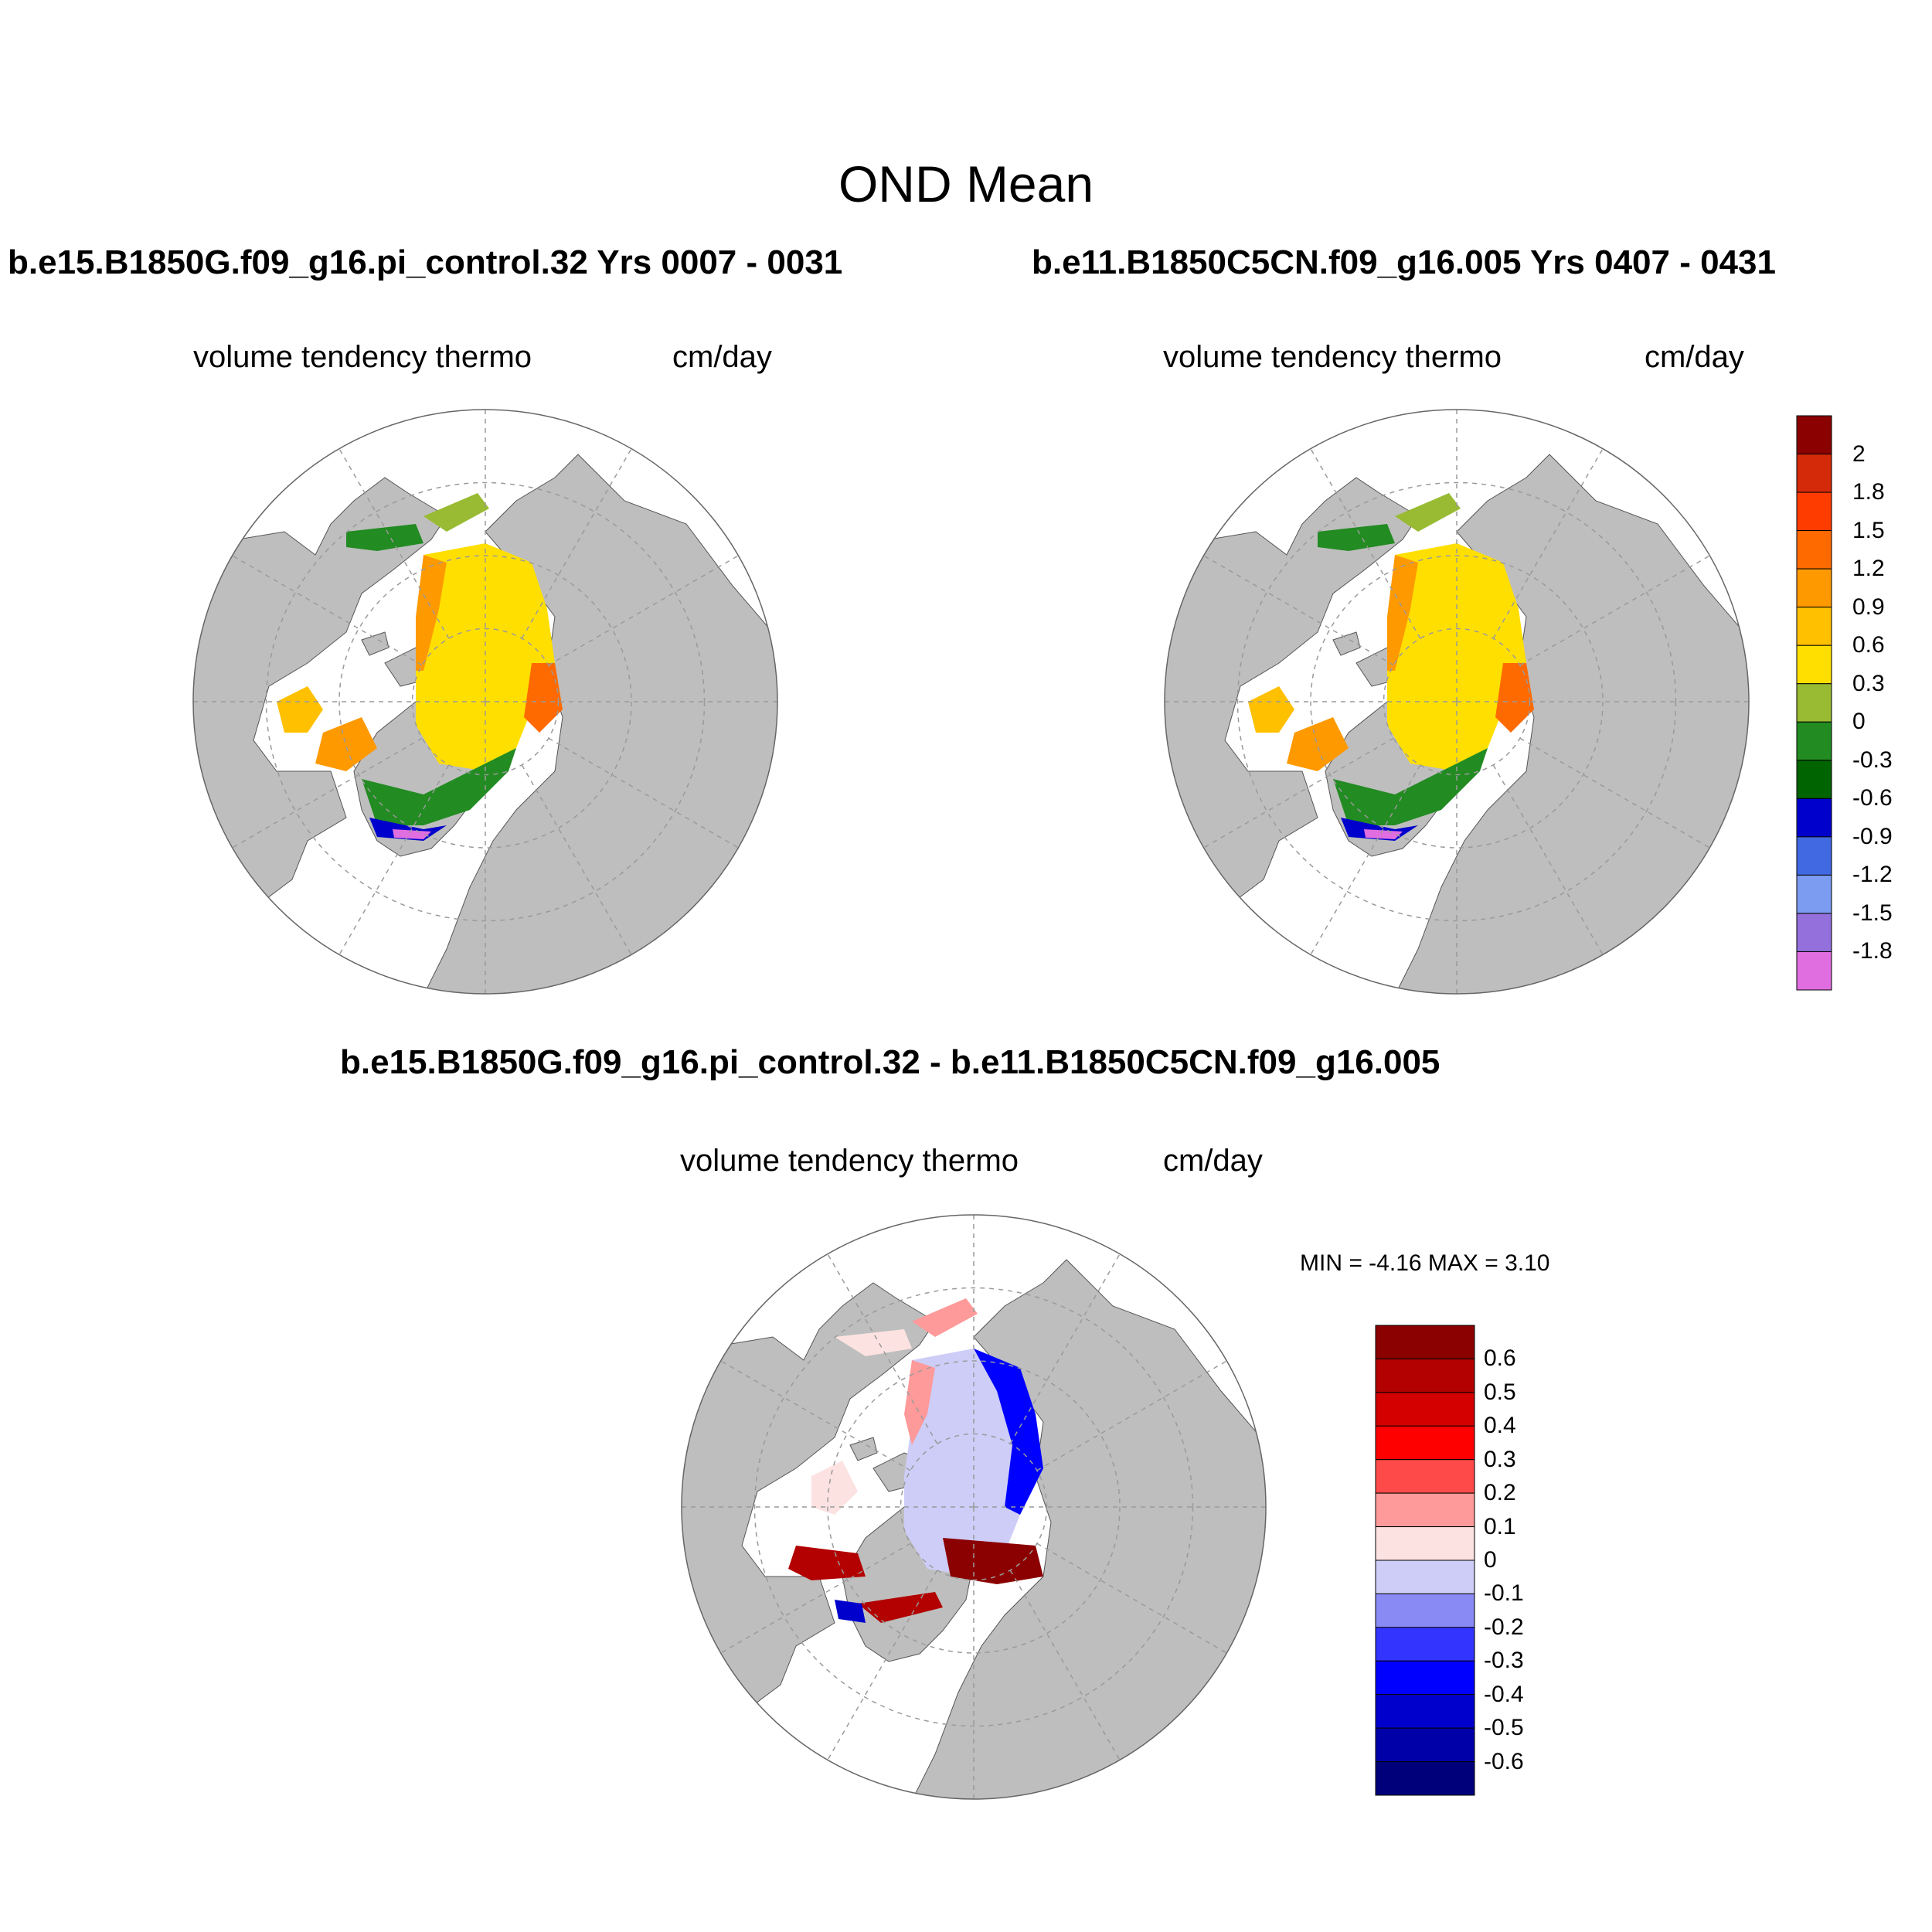  I want to click on panel2-map, so click(1457, 702).